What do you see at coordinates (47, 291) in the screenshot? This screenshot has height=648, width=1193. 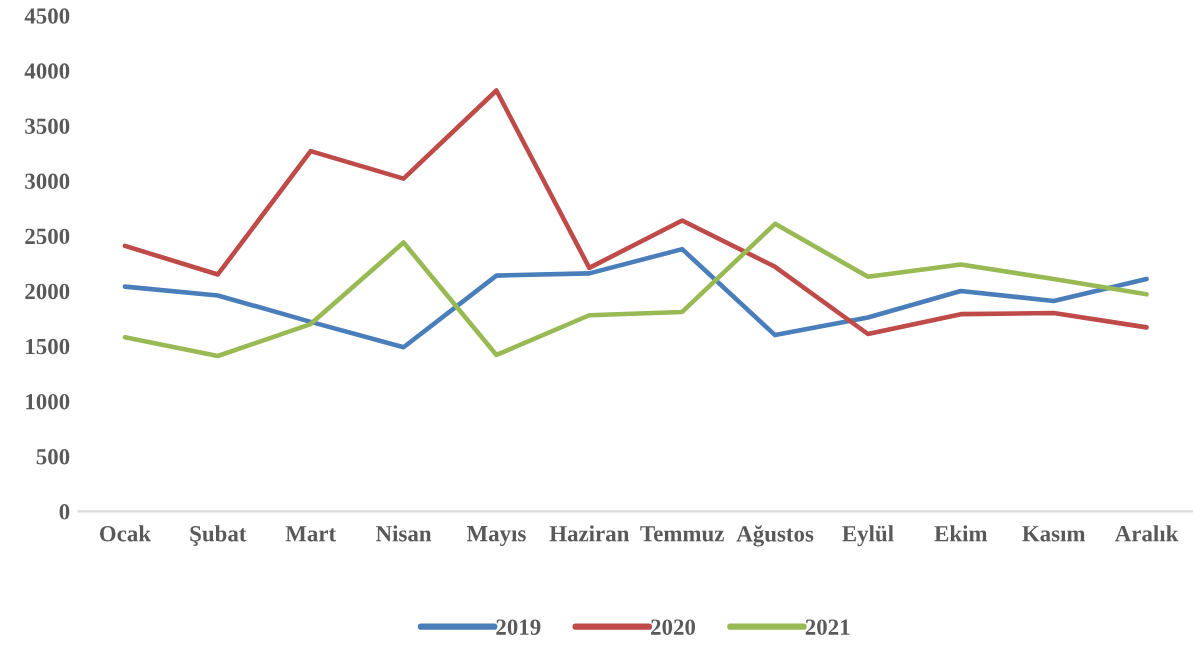 I see `y-tick-label: 2000` at bounding box center [47, 291].